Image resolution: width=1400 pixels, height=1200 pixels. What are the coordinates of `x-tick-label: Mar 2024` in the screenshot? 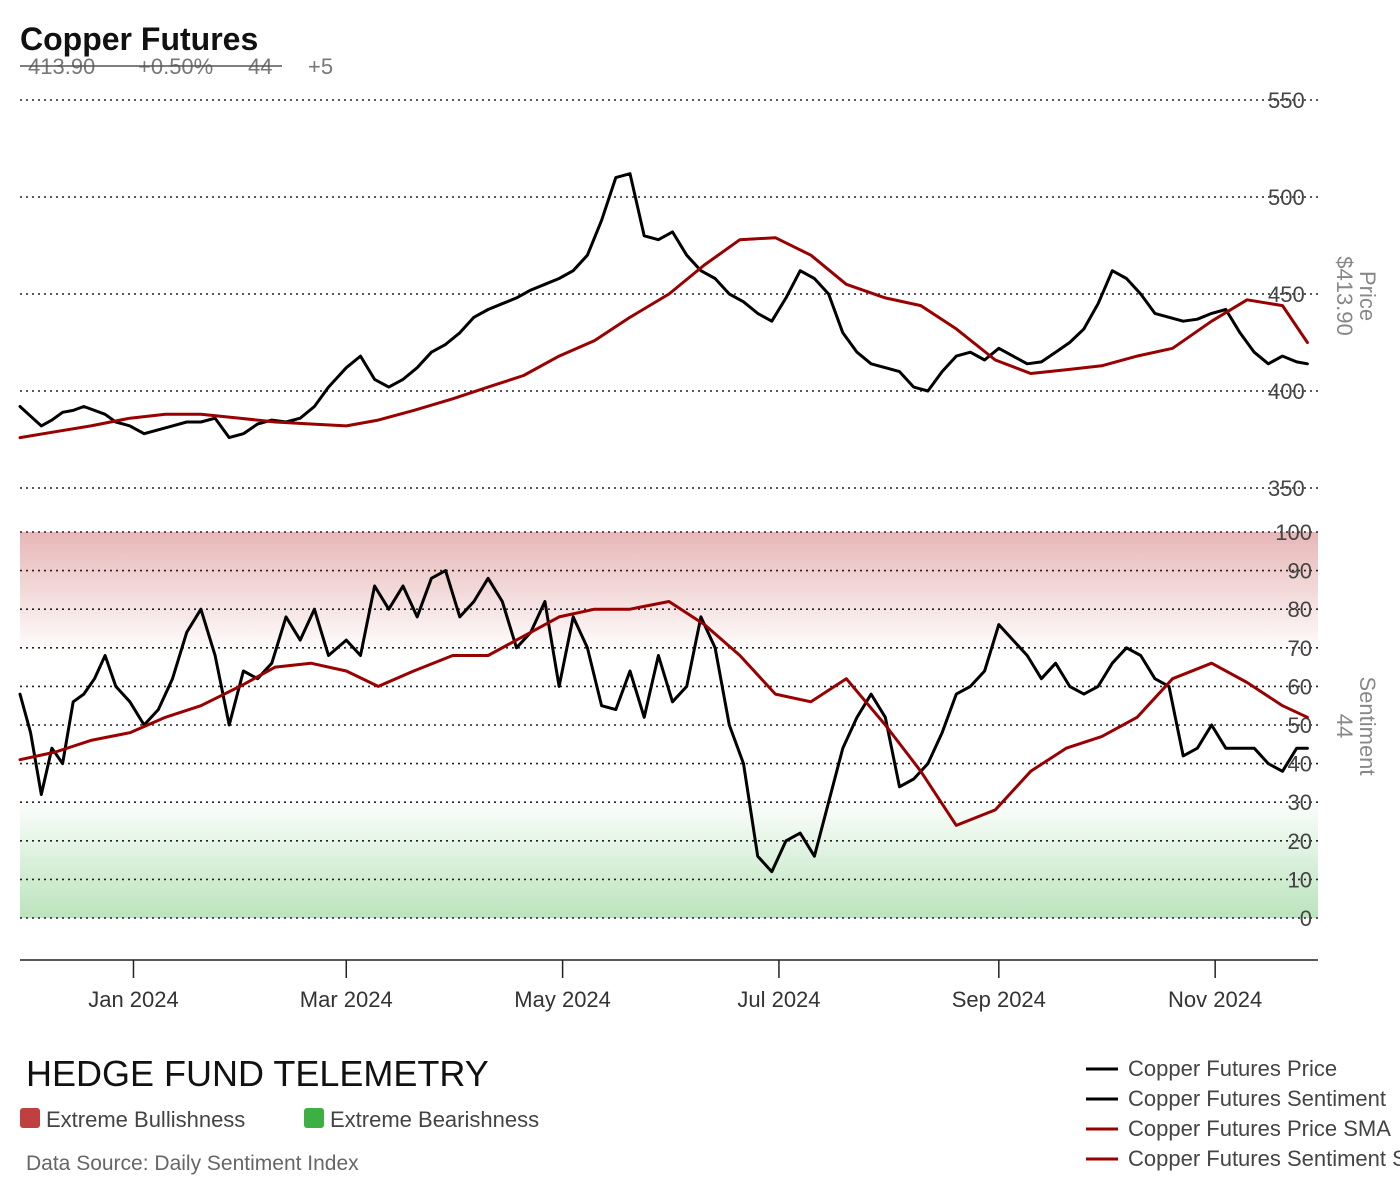 It's located at (346, 999).